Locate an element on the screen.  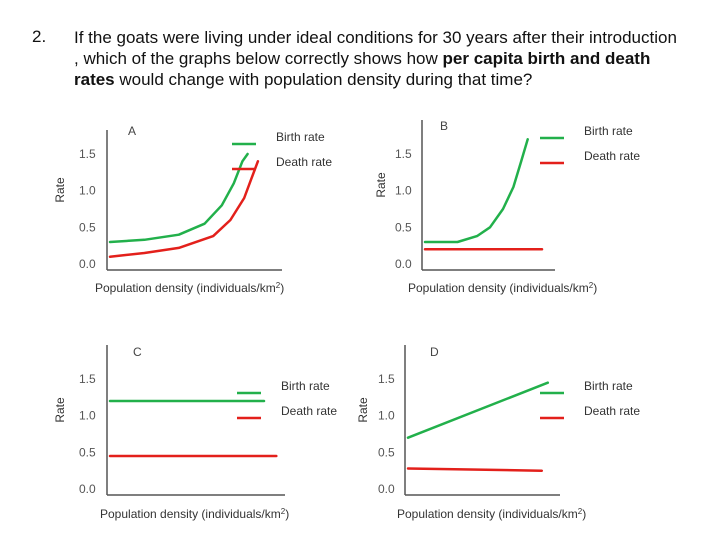
birth-rate-line-a is located at coordinates (178, 198).